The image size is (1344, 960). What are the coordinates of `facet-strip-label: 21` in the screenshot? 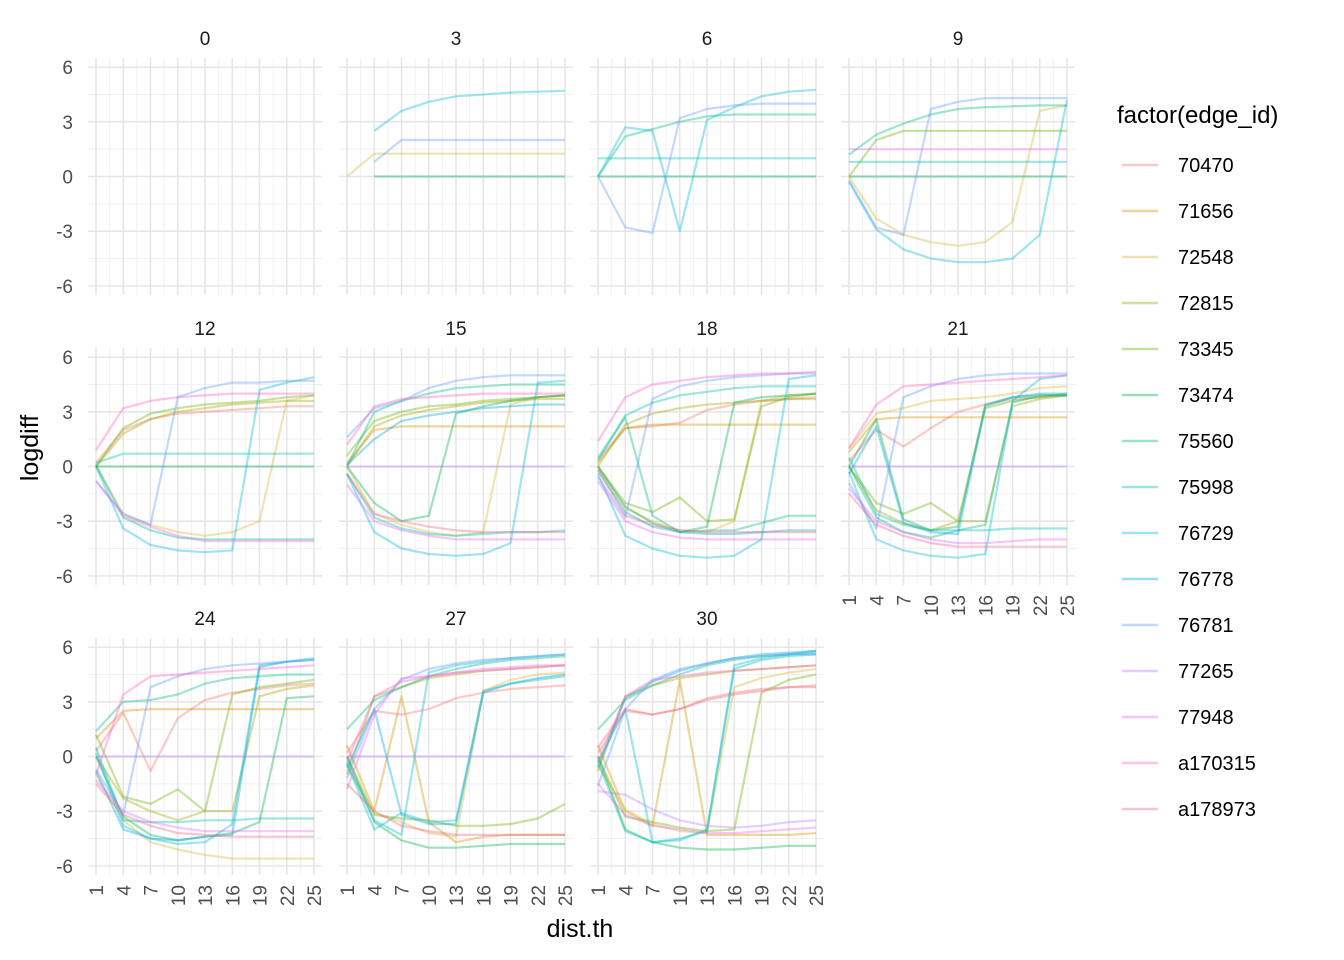 It's located at (957, 329).